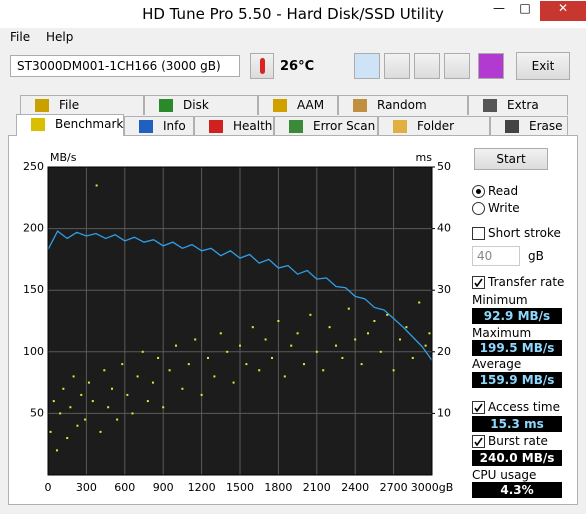 The height and width of the screenshot is (514, 586). What do you see at coordinates (33, 351) in the screenshot?
I see `y-tick-label: 100` at bounding box center [33, 351].